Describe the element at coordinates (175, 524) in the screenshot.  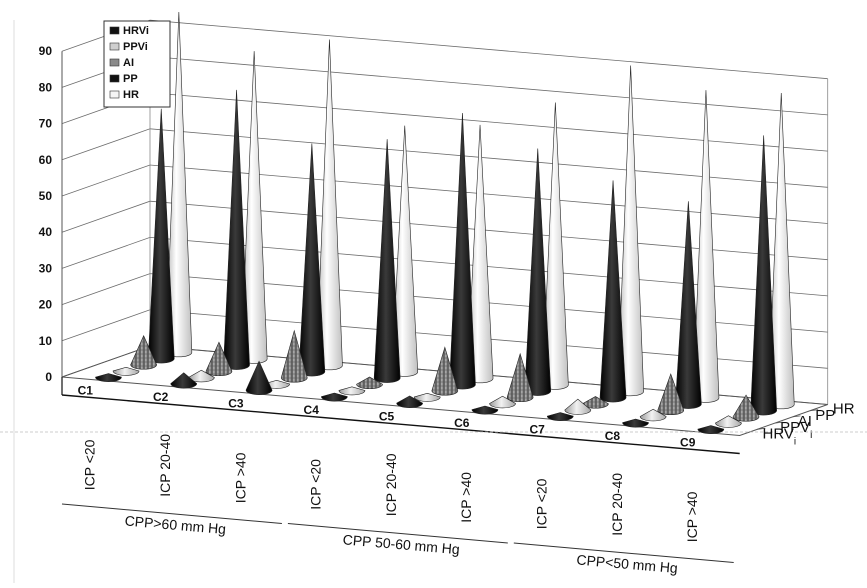
I see `group-label: CPP>60 mm Hg` at that location.